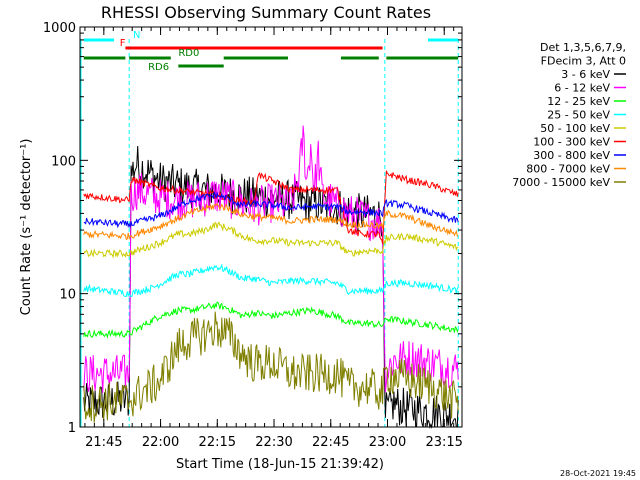 This screenshot has width=640, height=480. What do you see at coordinates (387, 442) in the screenshot?
I see `x-tick-label-5: 23:00` at bounding box center [387, 442].